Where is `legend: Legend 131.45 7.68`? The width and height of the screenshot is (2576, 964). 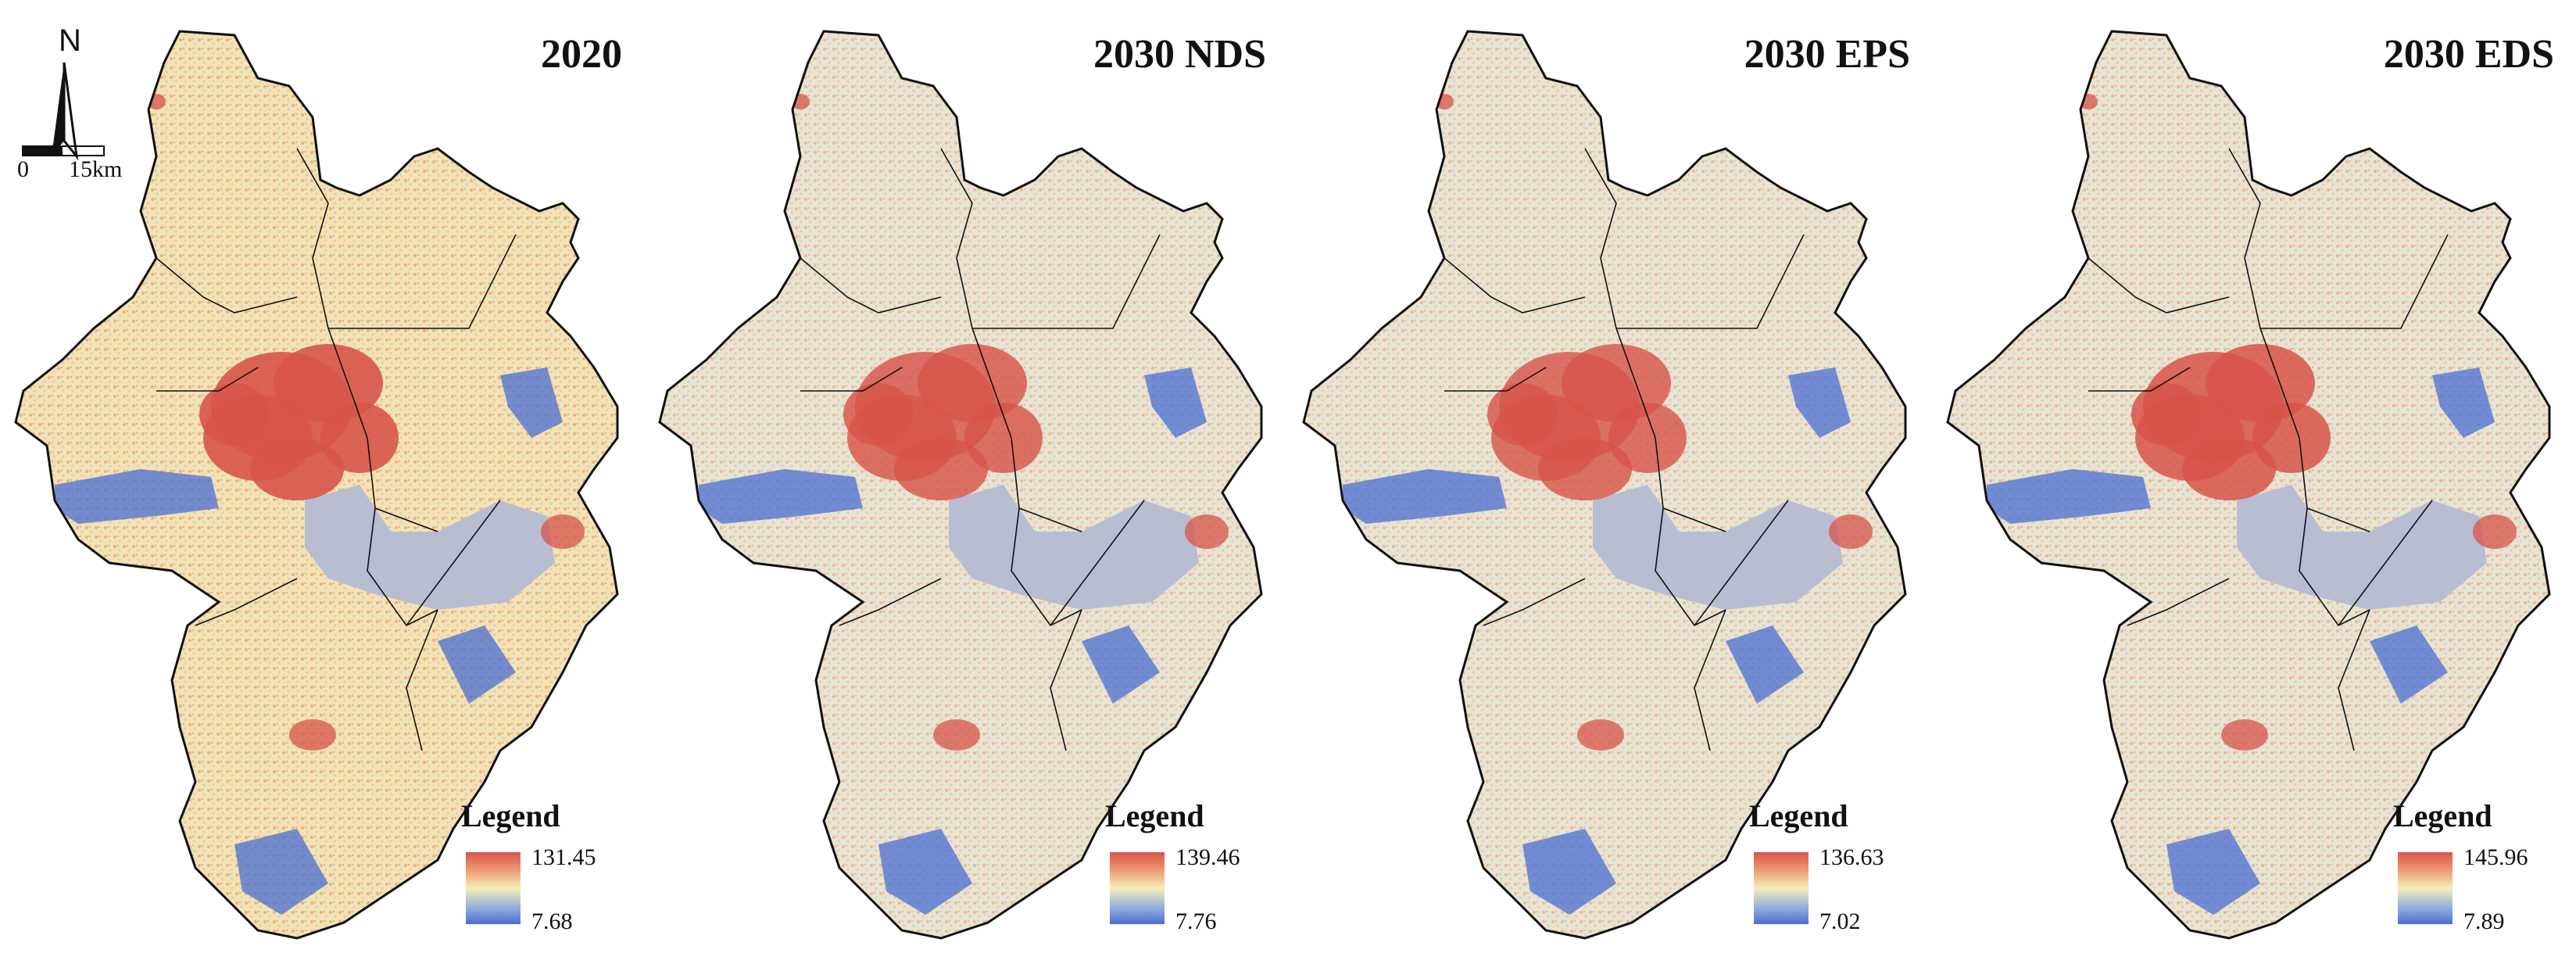
legend: Legend 131.45 7.68 is located at coordinates (539, 875).